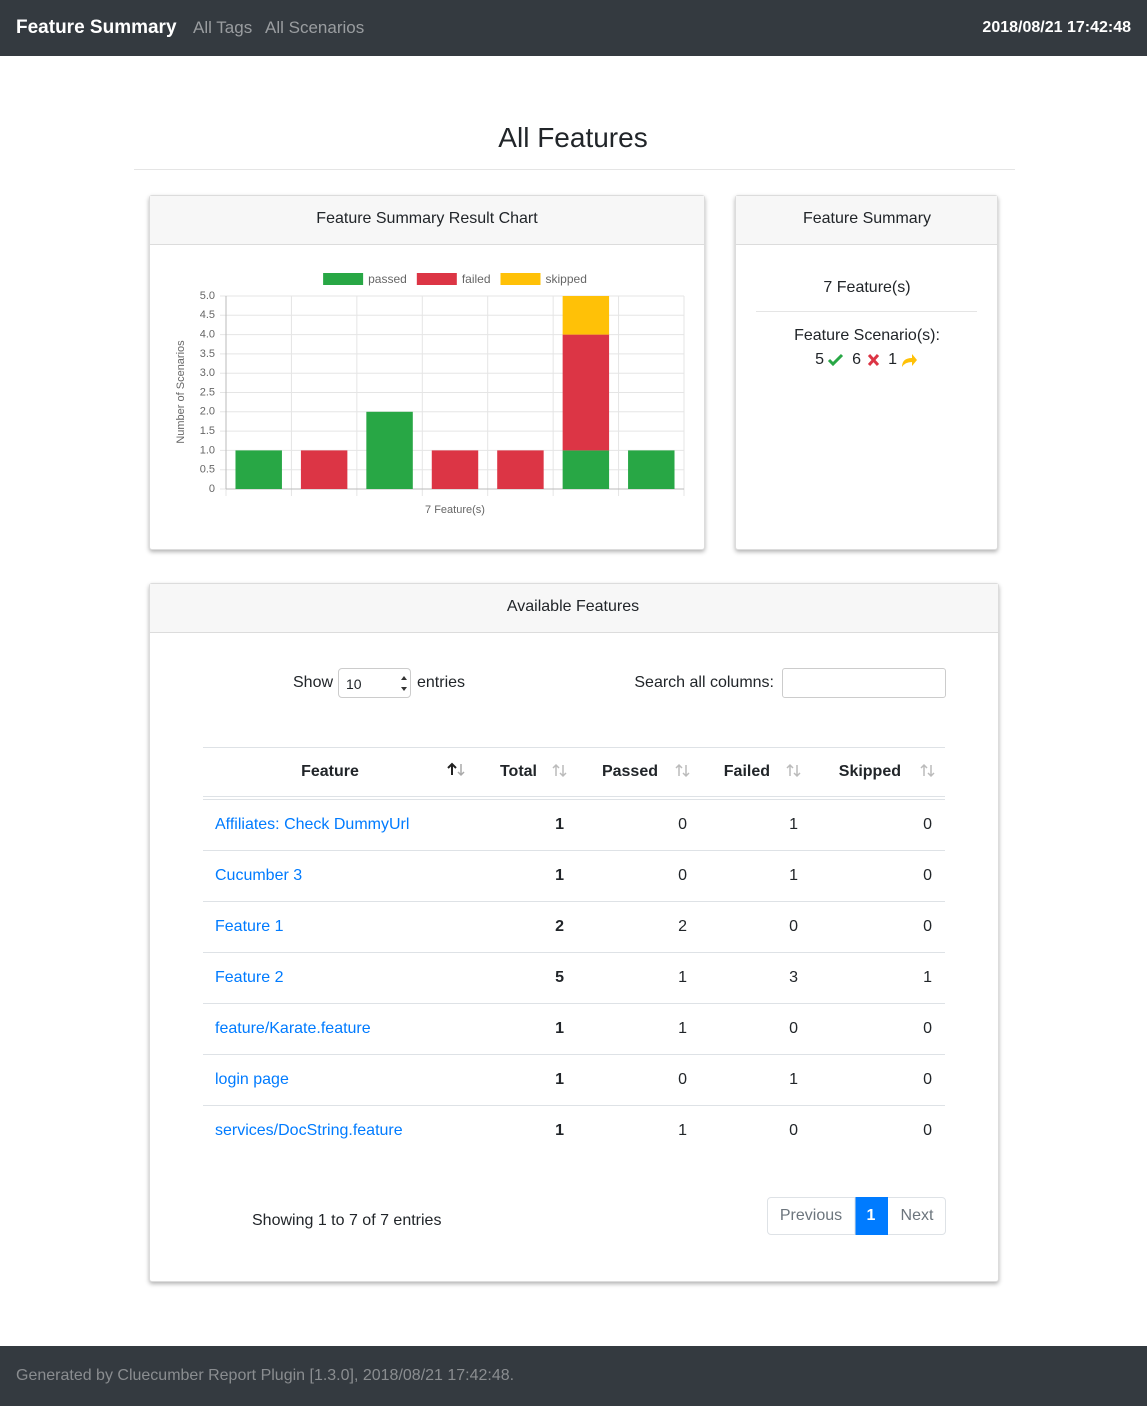 The image size is (1147, 1406). Describe the element at coordinates (574, 747) in the screenshot. I see `table-top-rule` at that location.